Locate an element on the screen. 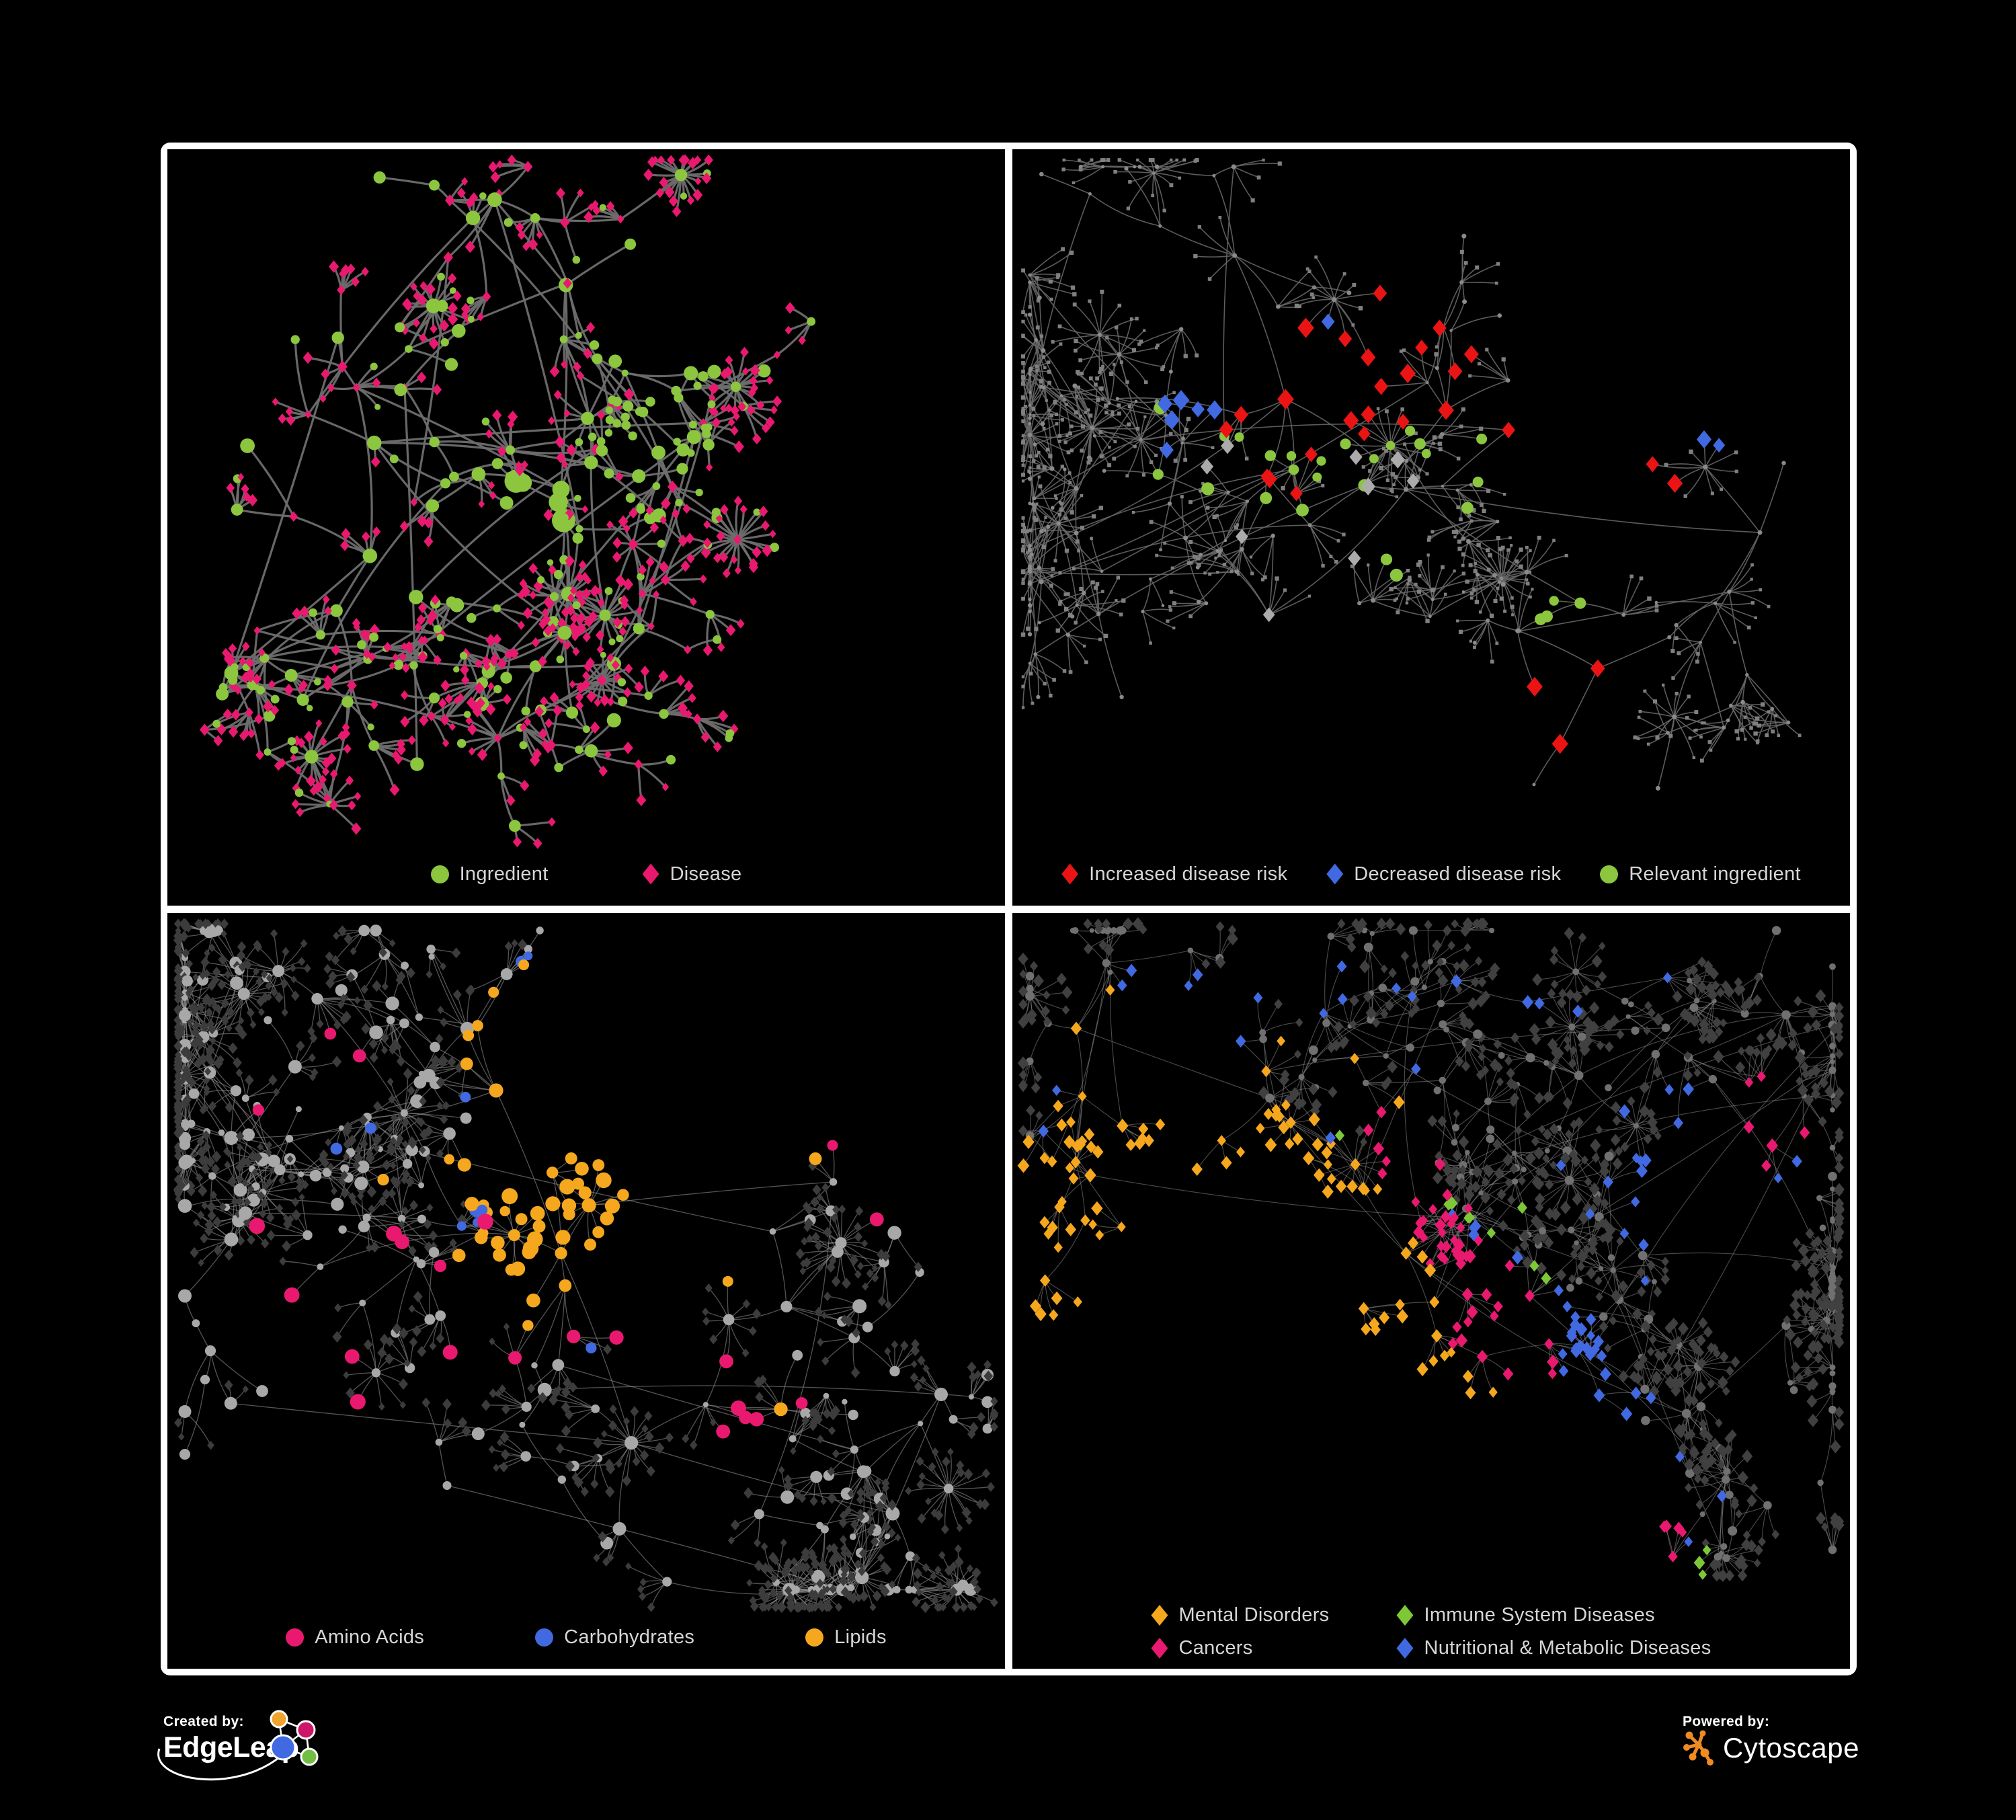  legend-item-carbohydrates: Carbohydrates is located at coordinates (614, 1637).